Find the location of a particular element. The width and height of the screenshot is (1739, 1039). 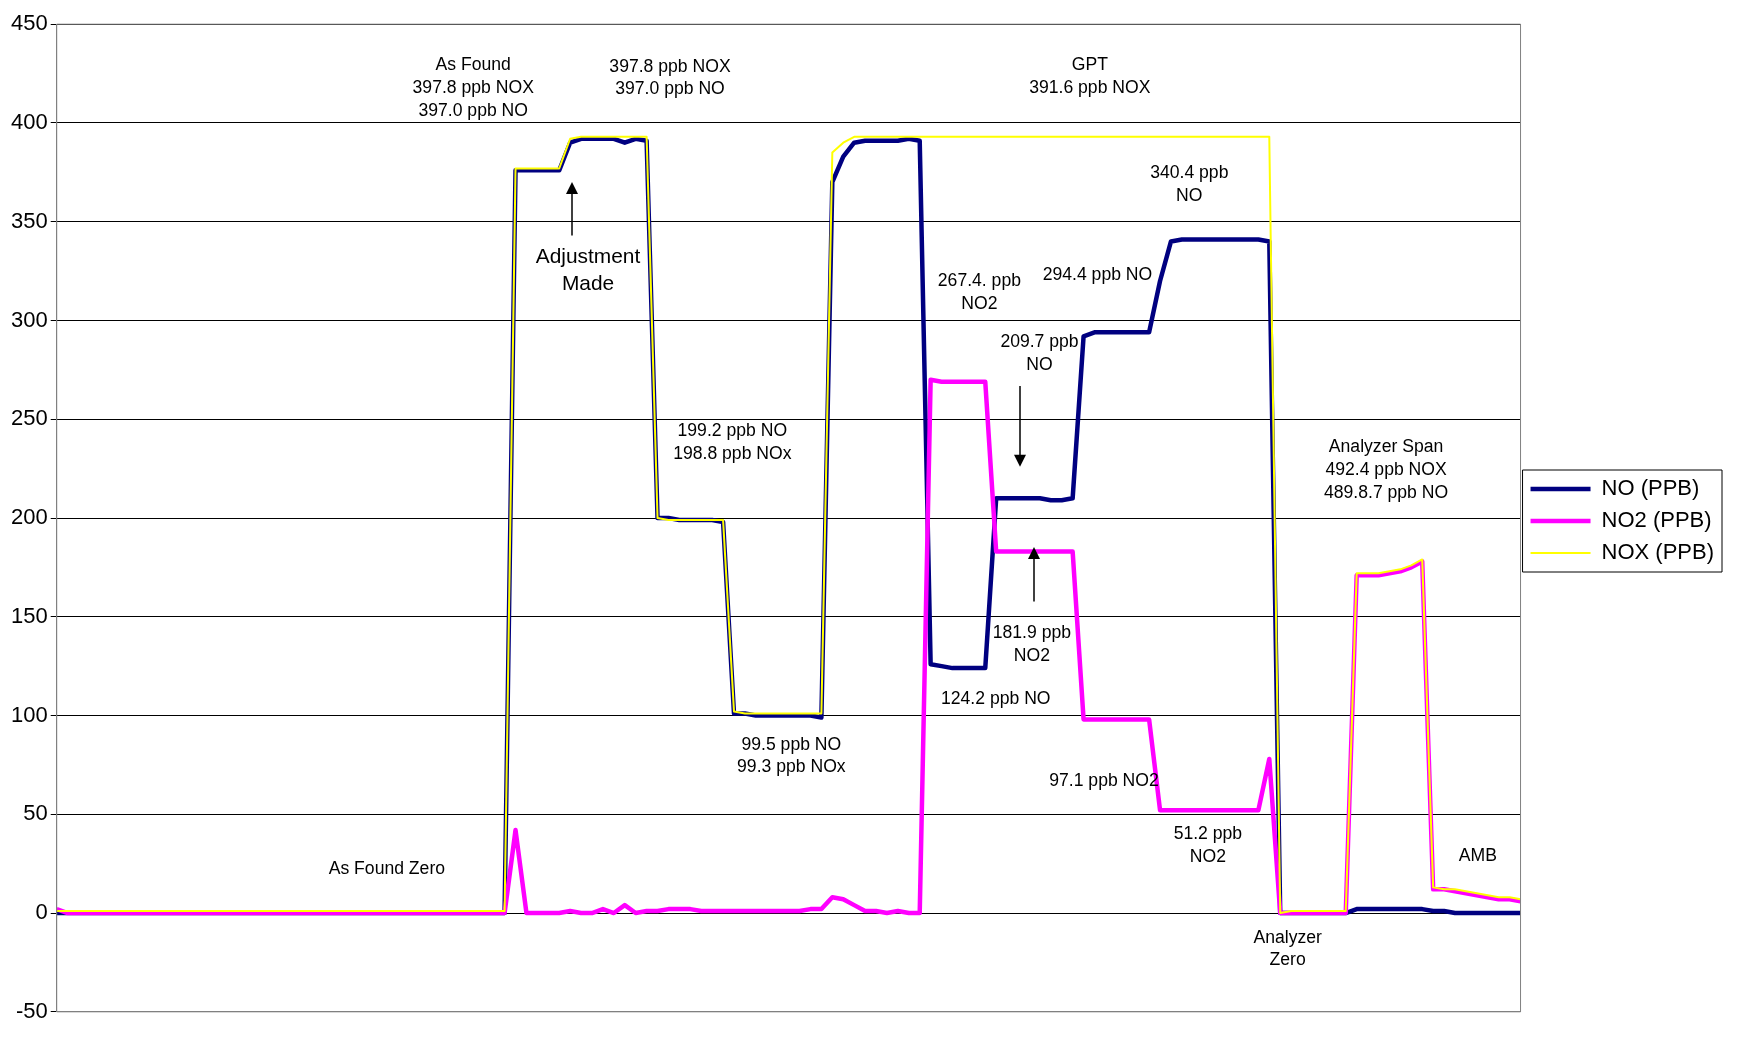

annotation: GPT 391.6 ppb NOX is located at coordinates (1090, 76).